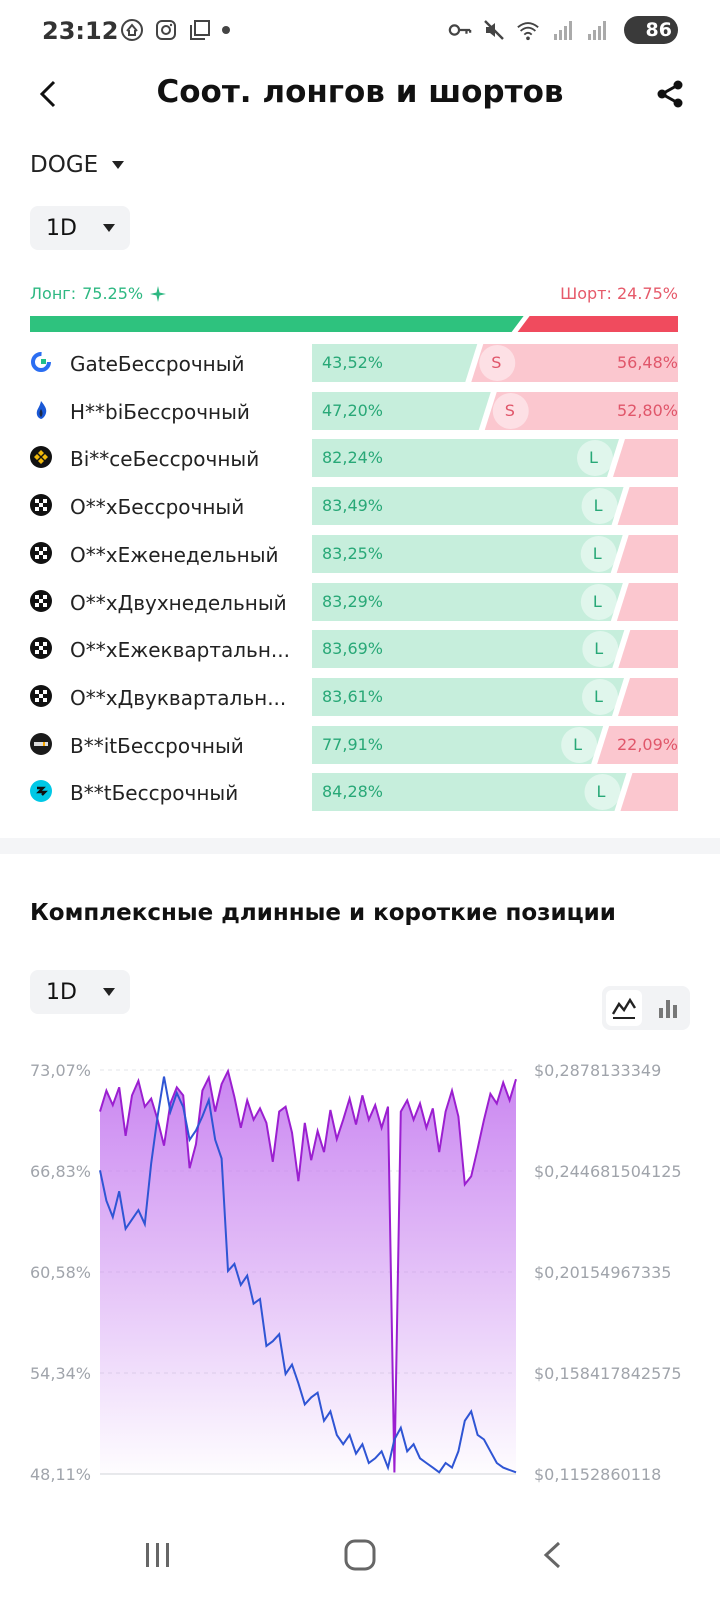  What do you see at coordinates (360, 846) in the screenshot?
I see `section-divider` at bounding box center [360, 846].